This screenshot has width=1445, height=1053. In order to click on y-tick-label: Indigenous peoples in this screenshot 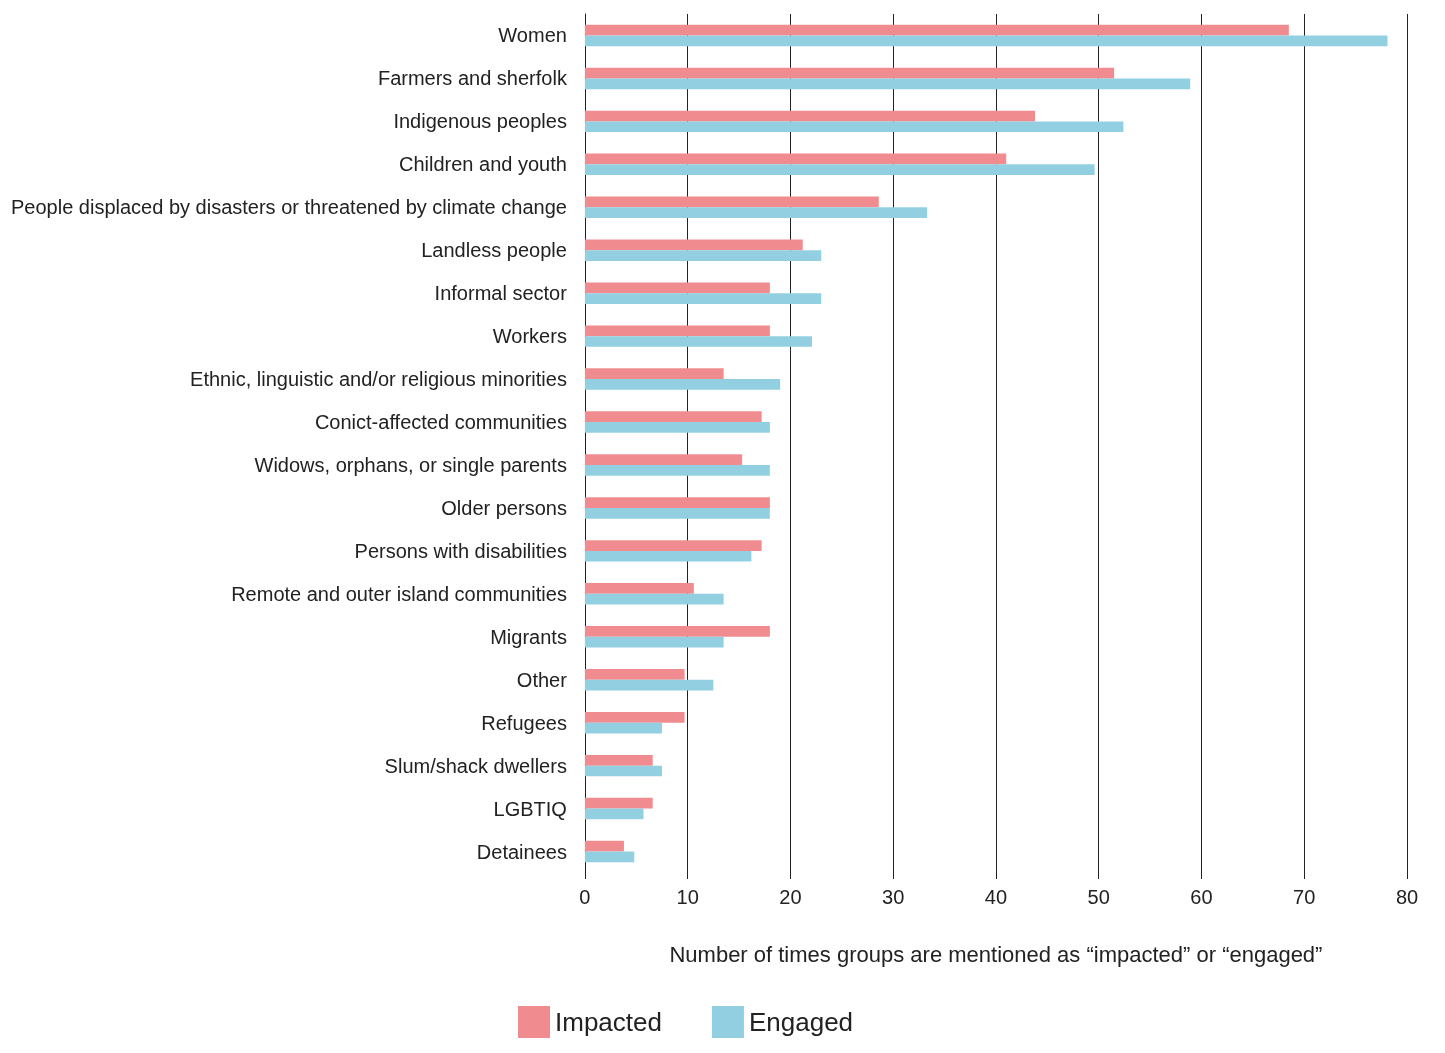, I will do `click(480, 121)`.